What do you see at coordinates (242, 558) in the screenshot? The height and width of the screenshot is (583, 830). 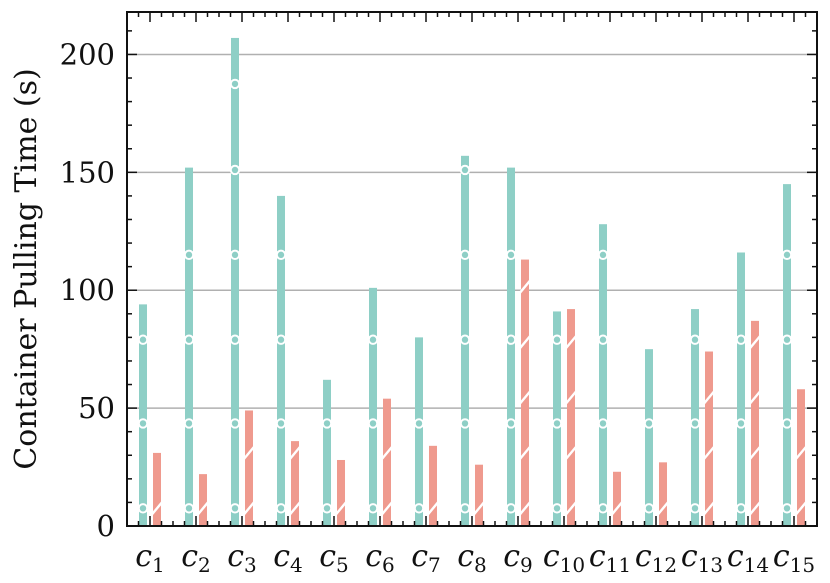 I see `x-tick-label: c3` at bounding box center [242, 558].